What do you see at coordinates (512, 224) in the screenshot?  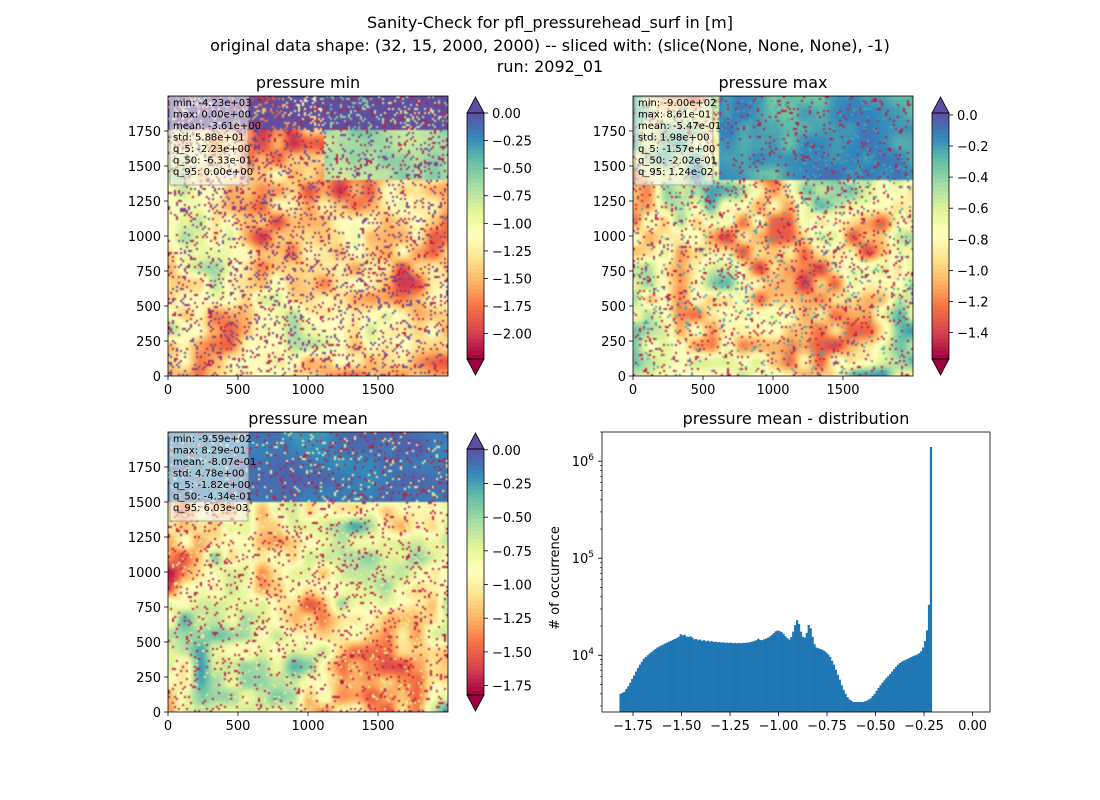 I see `colorbar-tick-label: −1.00` at bounding box center [512, 224].